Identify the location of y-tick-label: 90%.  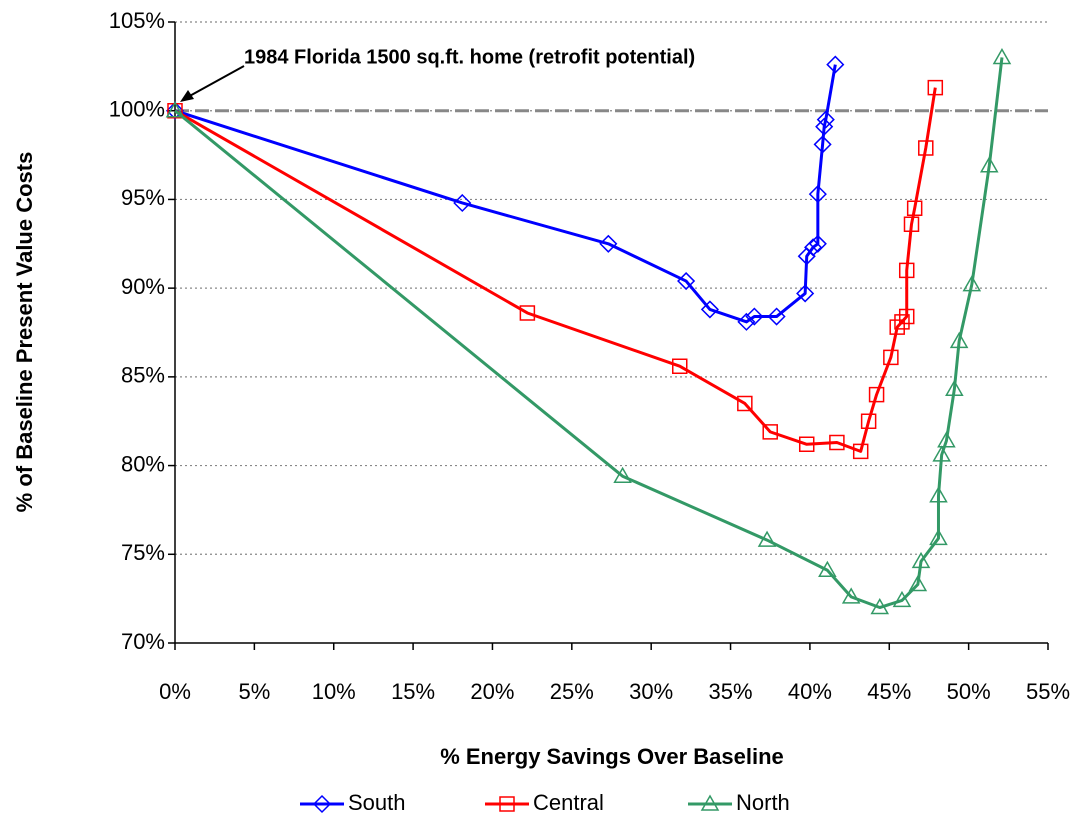
(143, 286).